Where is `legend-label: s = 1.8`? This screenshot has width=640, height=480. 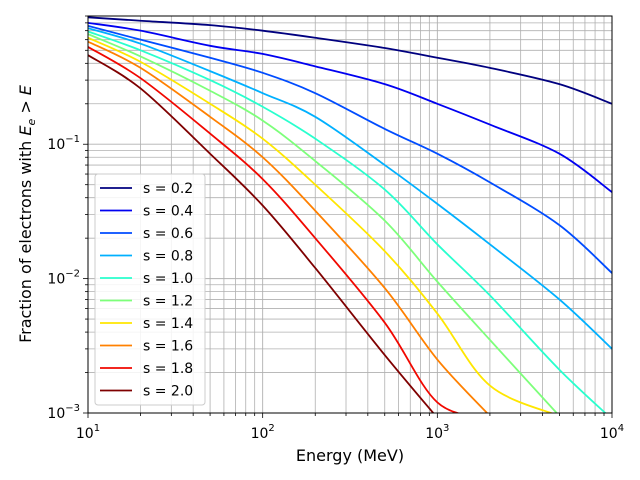 legend-label: s = 1.8 is located at coordinates (168, 369).